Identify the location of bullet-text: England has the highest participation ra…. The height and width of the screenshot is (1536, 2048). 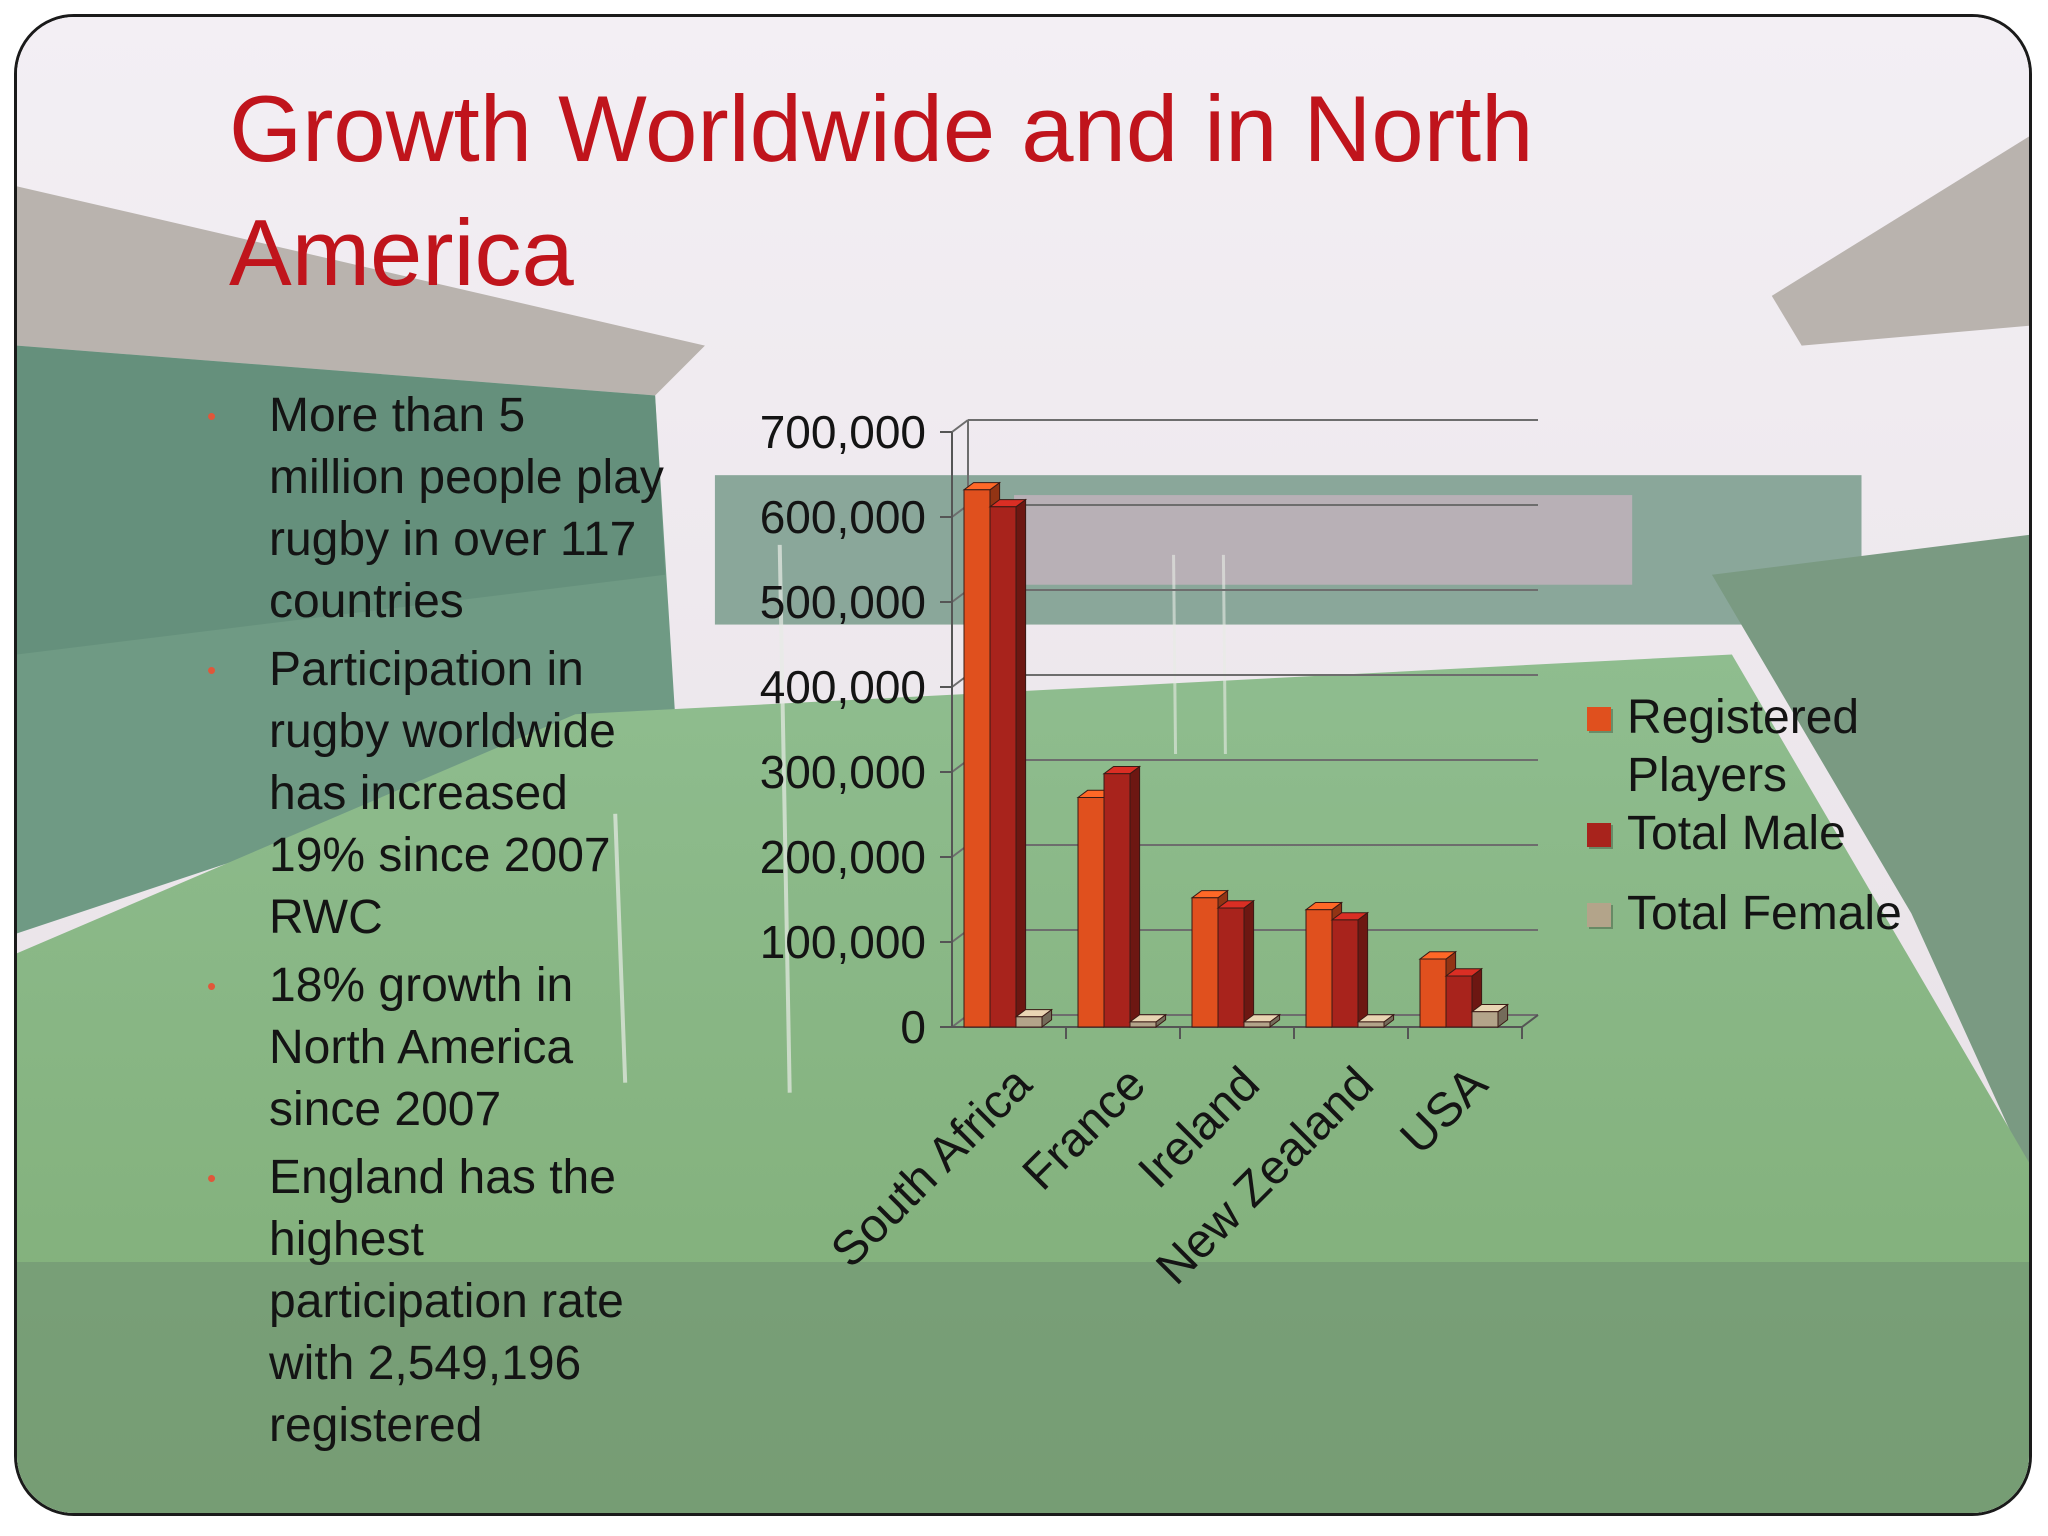
(446, 1301).